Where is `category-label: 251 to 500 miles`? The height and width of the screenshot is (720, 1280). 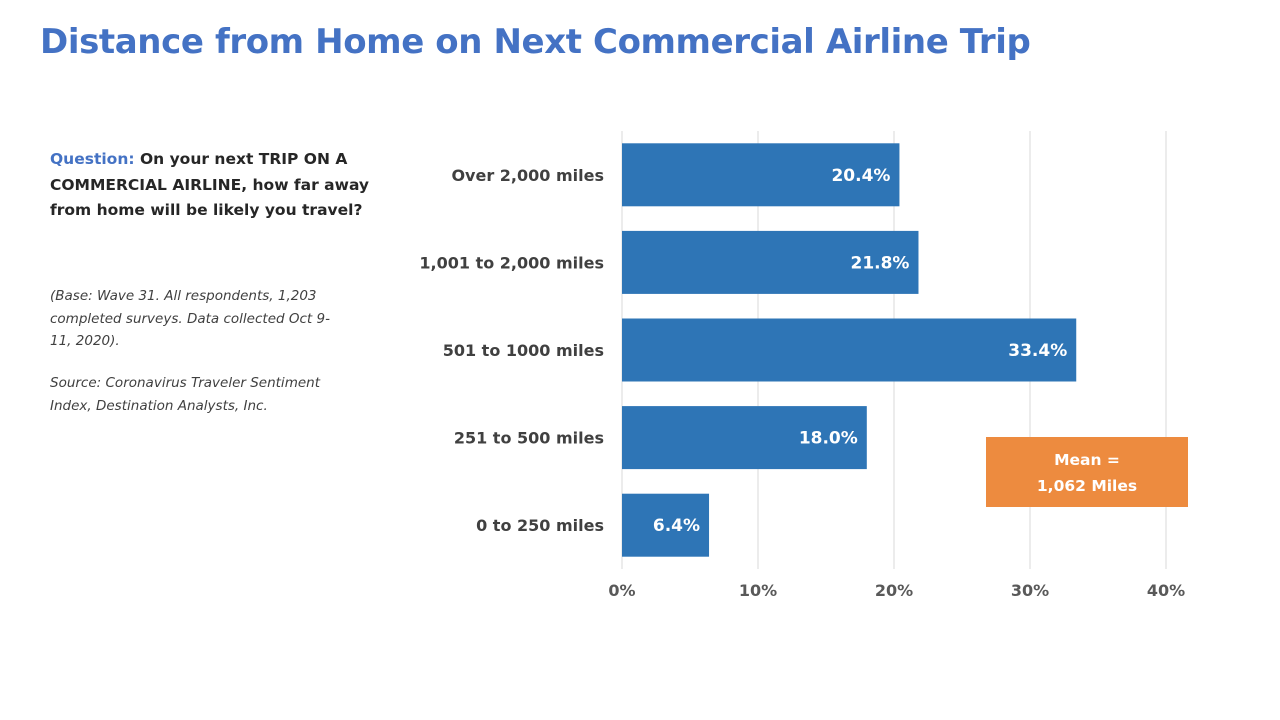 category-label: 251 to 500 miles is located at coordinates (529, 438).